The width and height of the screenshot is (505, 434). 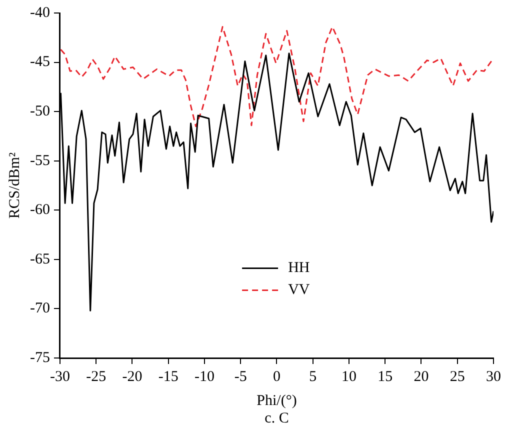 I want to click on y-tick-label: -55, so click(x=40, y=160).